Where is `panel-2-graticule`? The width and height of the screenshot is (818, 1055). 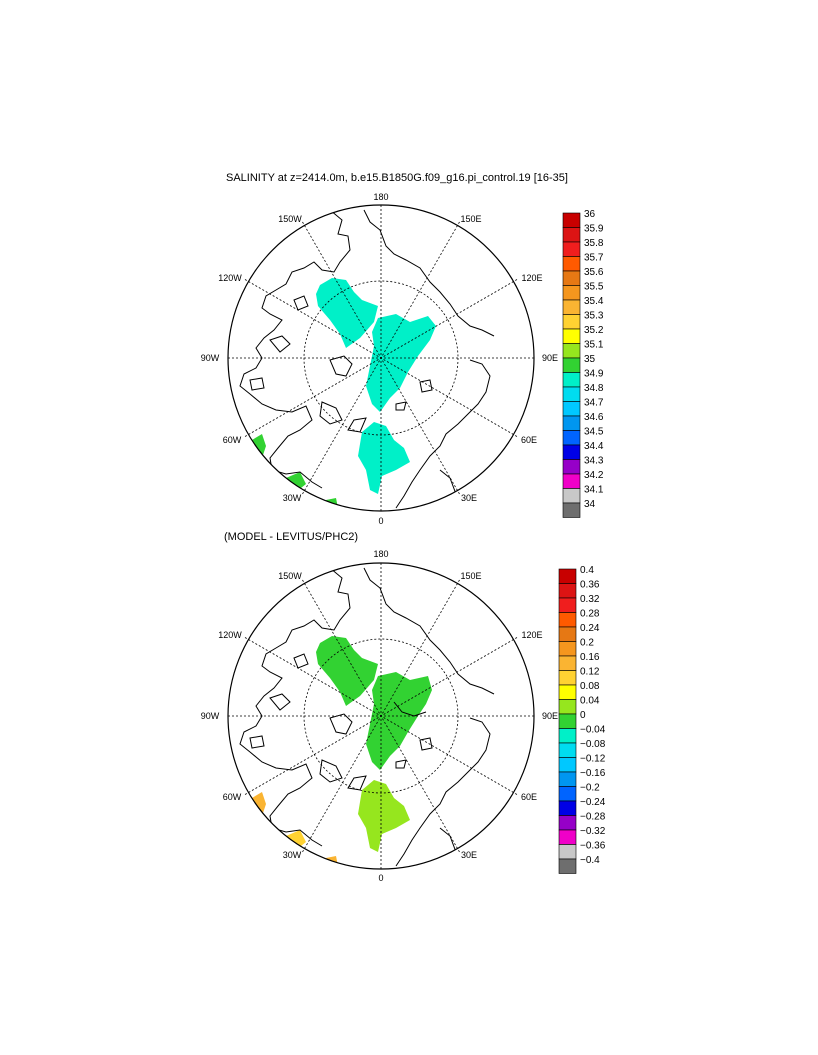
panel-2-graticule is located at coordinates (381, 716).